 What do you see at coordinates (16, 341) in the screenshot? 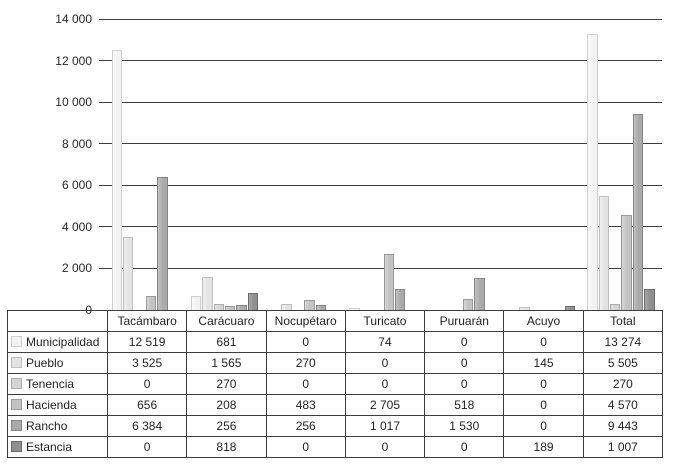
I see `legend-swatch-municipalidad` at bounding box center [16, 341].